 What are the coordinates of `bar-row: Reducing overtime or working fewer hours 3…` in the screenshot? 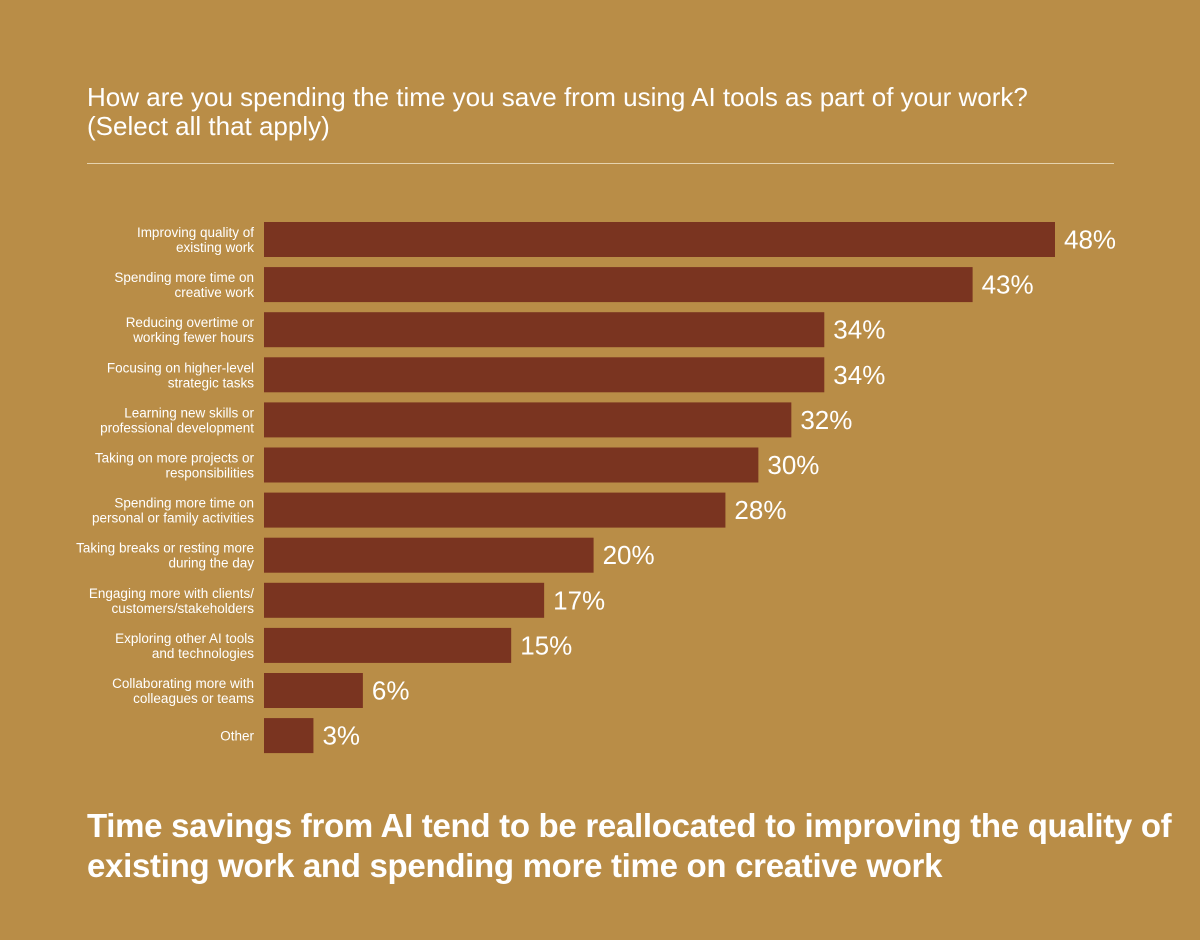 It's located at (505, 330).